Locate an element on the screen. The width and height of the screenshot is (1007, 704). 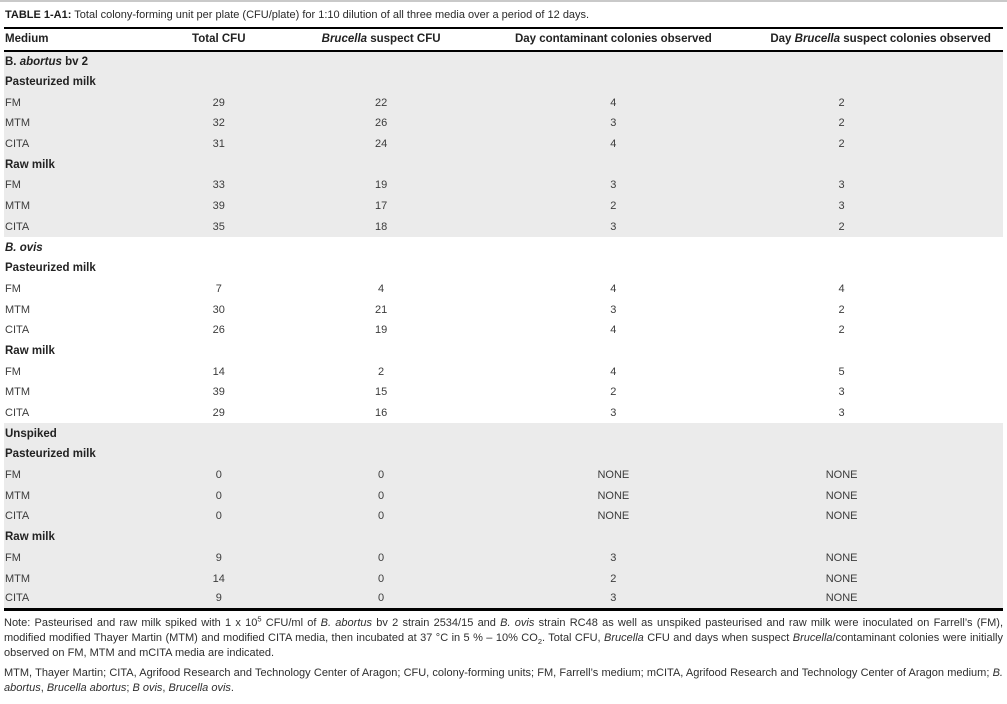
cell-brucella-suspect-cfu: 17 is located at coordinates (381, 206).